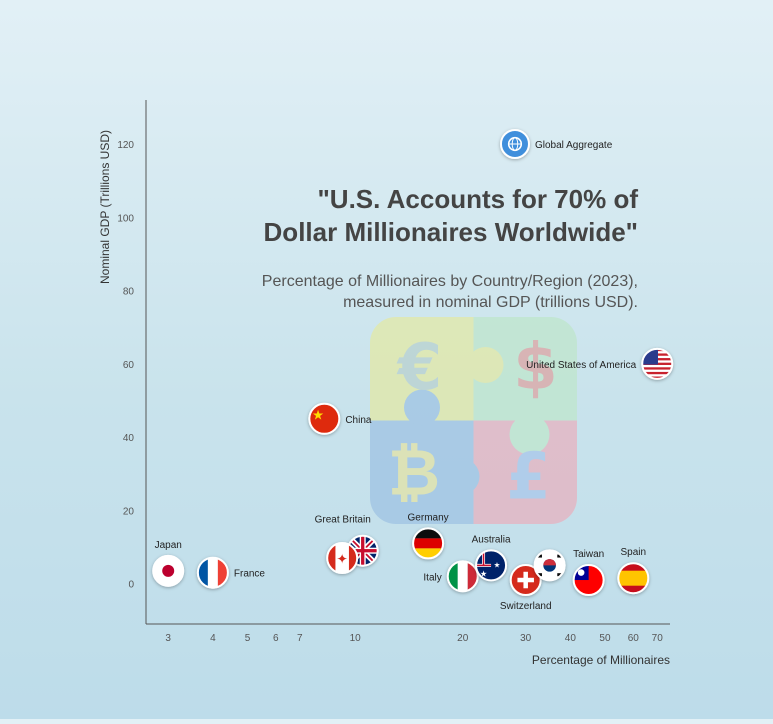 This screenshot has height=724, width=773. What do you see at coordinates (463, 638) in the screenshot?
I see `x-tick-label: 20` at bounding box center [463, 638].